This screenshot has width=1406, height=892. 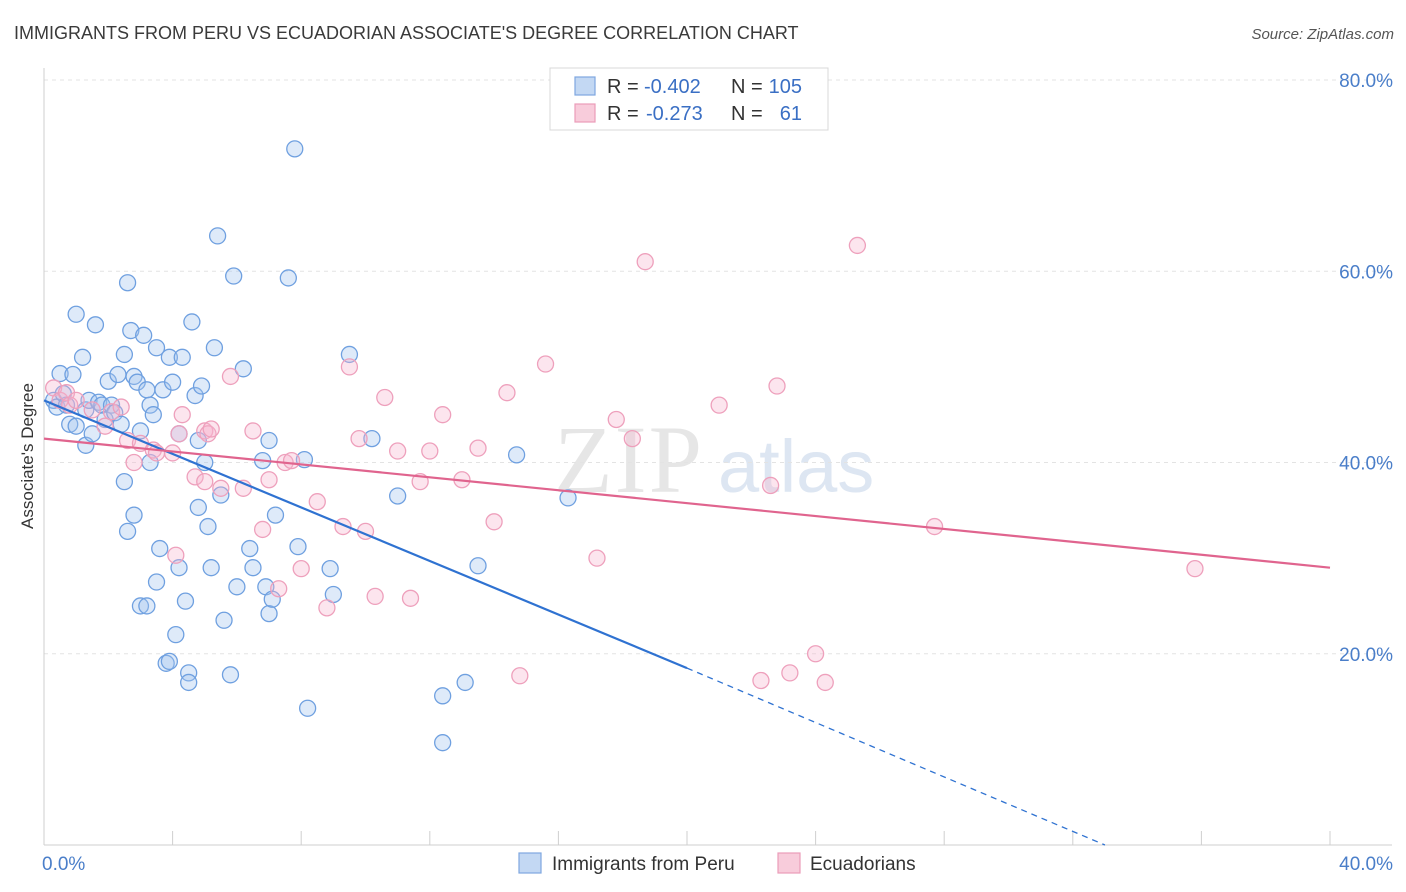 What do you see at coordinates (796, 466) in the screenshot?
I see `watermark-atlas: atlas` at bounding box center [796, 466].